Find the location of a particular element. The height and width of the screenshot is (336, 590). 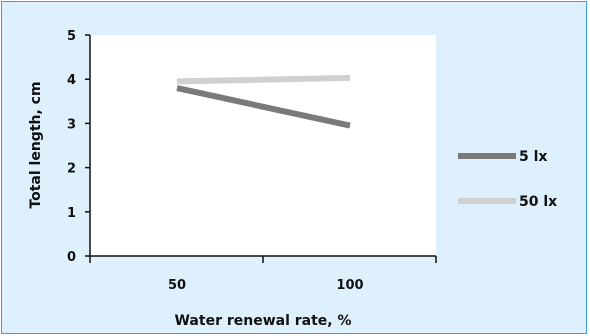

x-tick-label: 50 is located at coordinates (177, 285).